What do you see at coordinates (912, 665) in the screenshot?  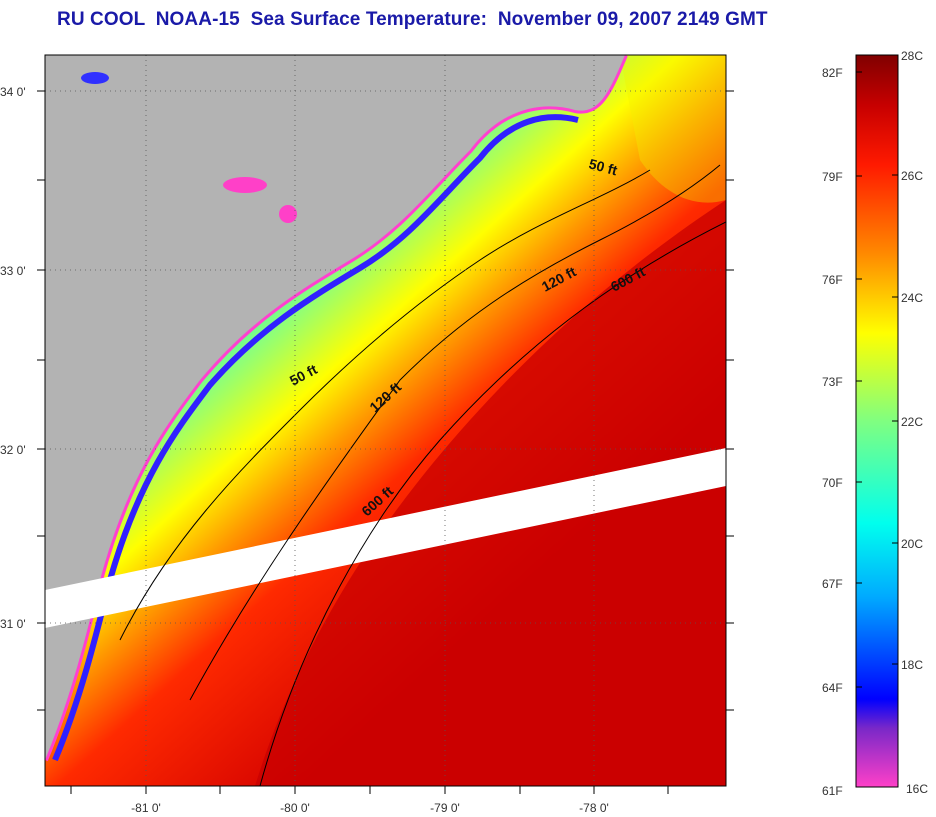 I see `cb-label-18c: 18C` at bounding box center [912, 665].